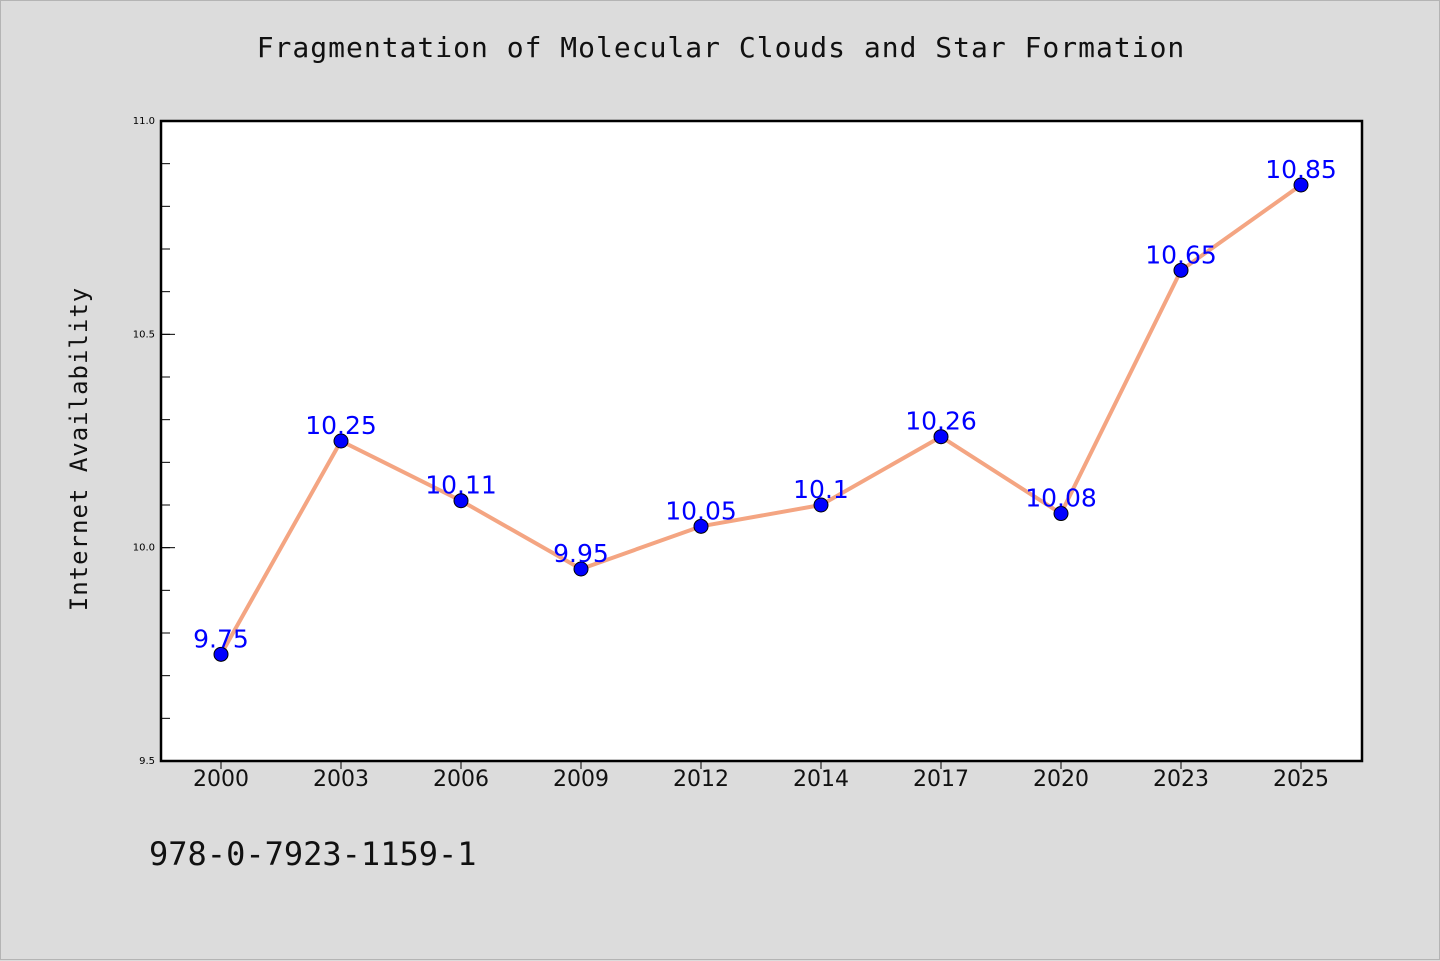 The height and width of the screenshot is (961, 1440). I want to click on x-tick-label: 2000, so click(221, 779).